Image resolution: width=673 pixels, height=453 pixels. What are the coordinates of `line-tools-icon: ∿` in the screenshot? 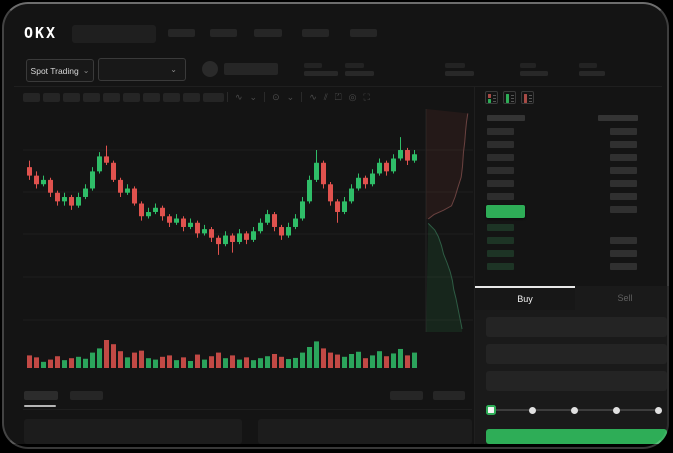 It's located at (313, 97).